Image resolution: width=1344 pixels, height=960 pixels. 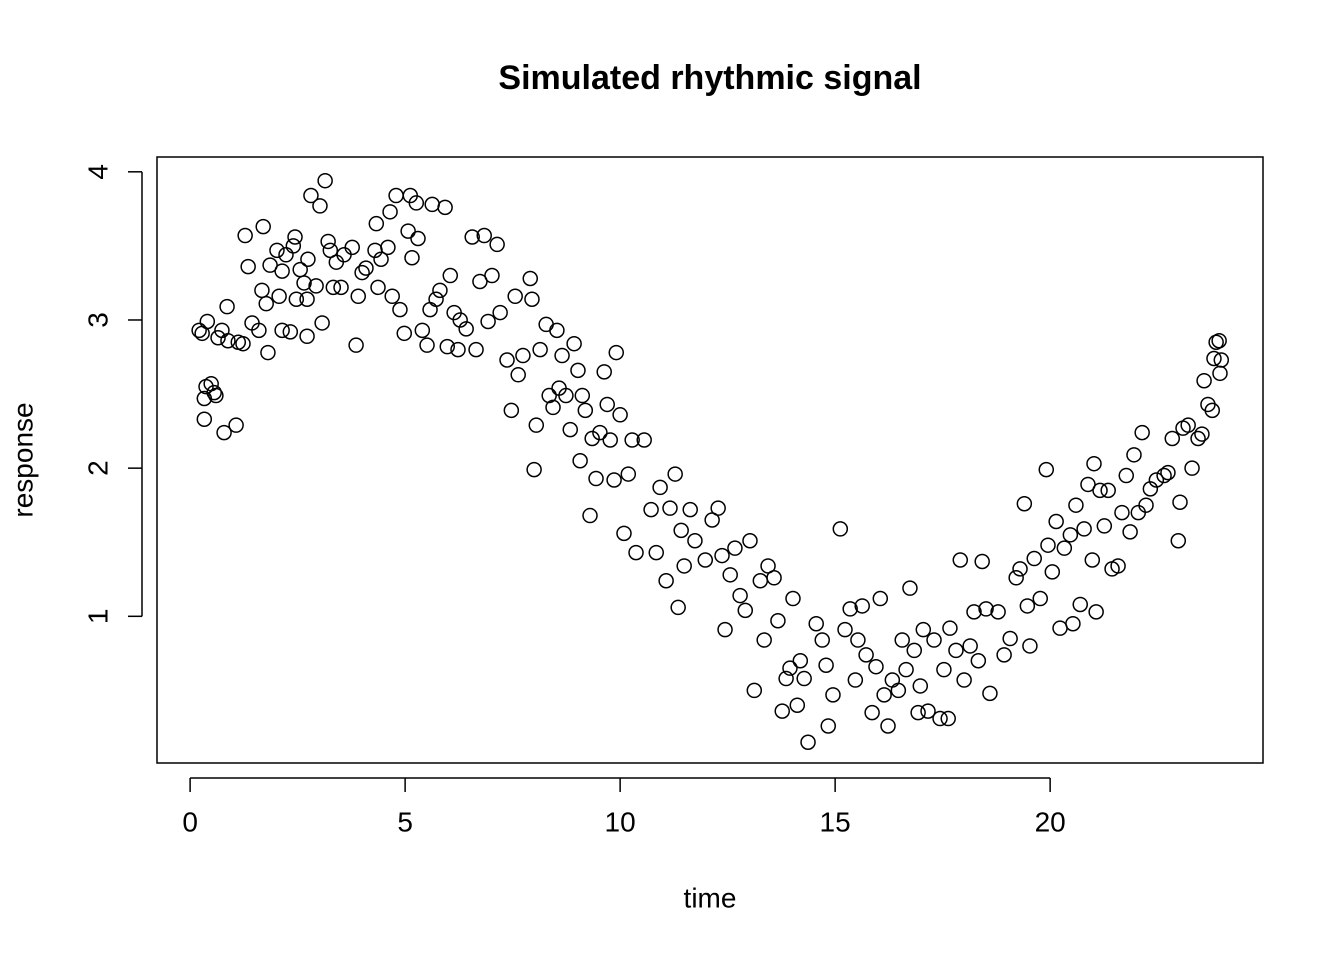 I want to click on y-tick-label: 1, so click(x=97, y=617).